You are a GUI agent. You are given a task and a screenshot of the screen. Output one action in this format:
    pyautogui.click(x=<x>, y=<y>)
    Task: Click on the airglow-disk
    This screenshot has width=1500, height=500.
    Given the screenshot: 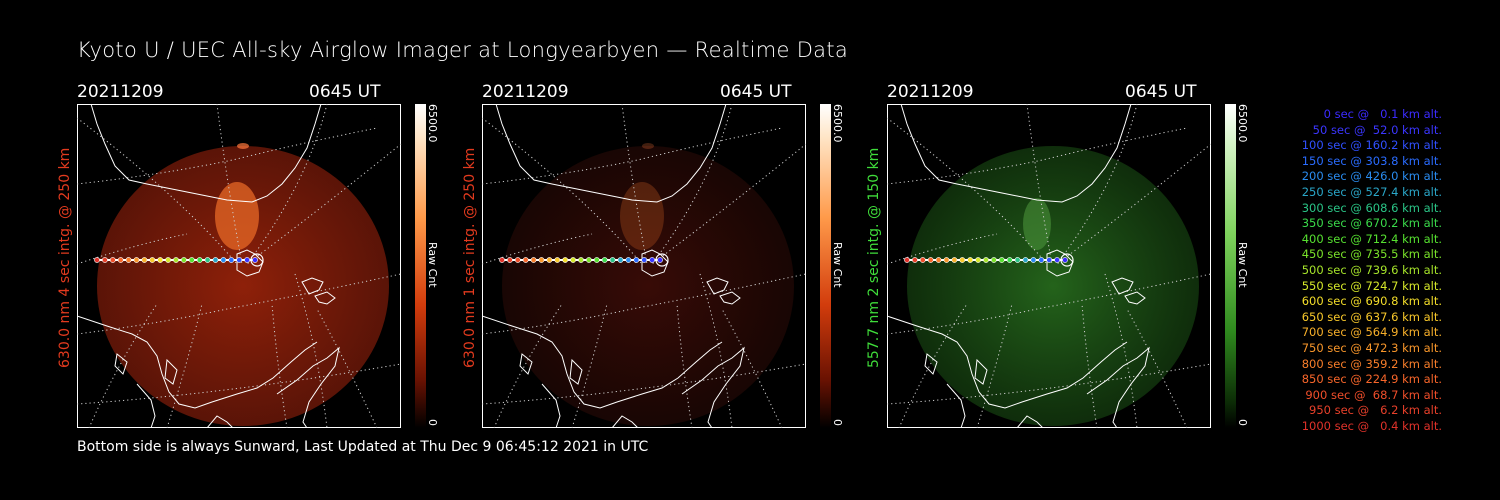 What is the action you would take?
    pyautogui.click(x=1053, y=286)
    